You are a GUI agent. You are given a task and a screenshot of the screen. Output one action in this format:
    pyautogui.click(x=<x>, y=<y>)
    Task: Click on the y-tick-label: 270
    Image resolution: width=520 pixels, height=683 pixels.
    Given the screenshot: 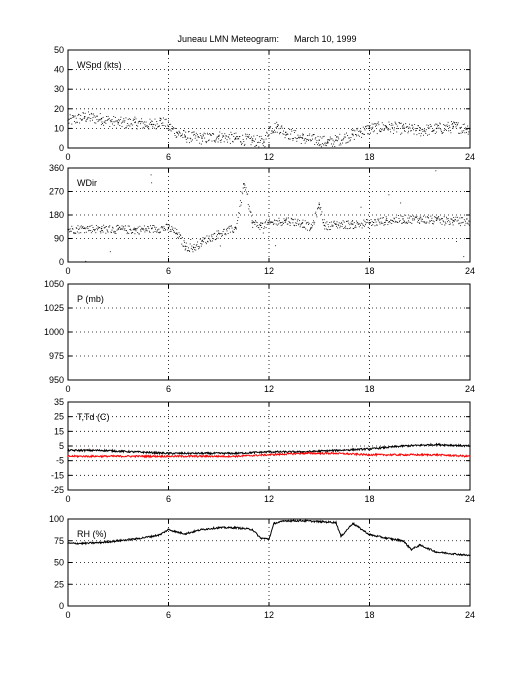 What is the action you would take?
    pyautogui.click(x=56, y=192)
    